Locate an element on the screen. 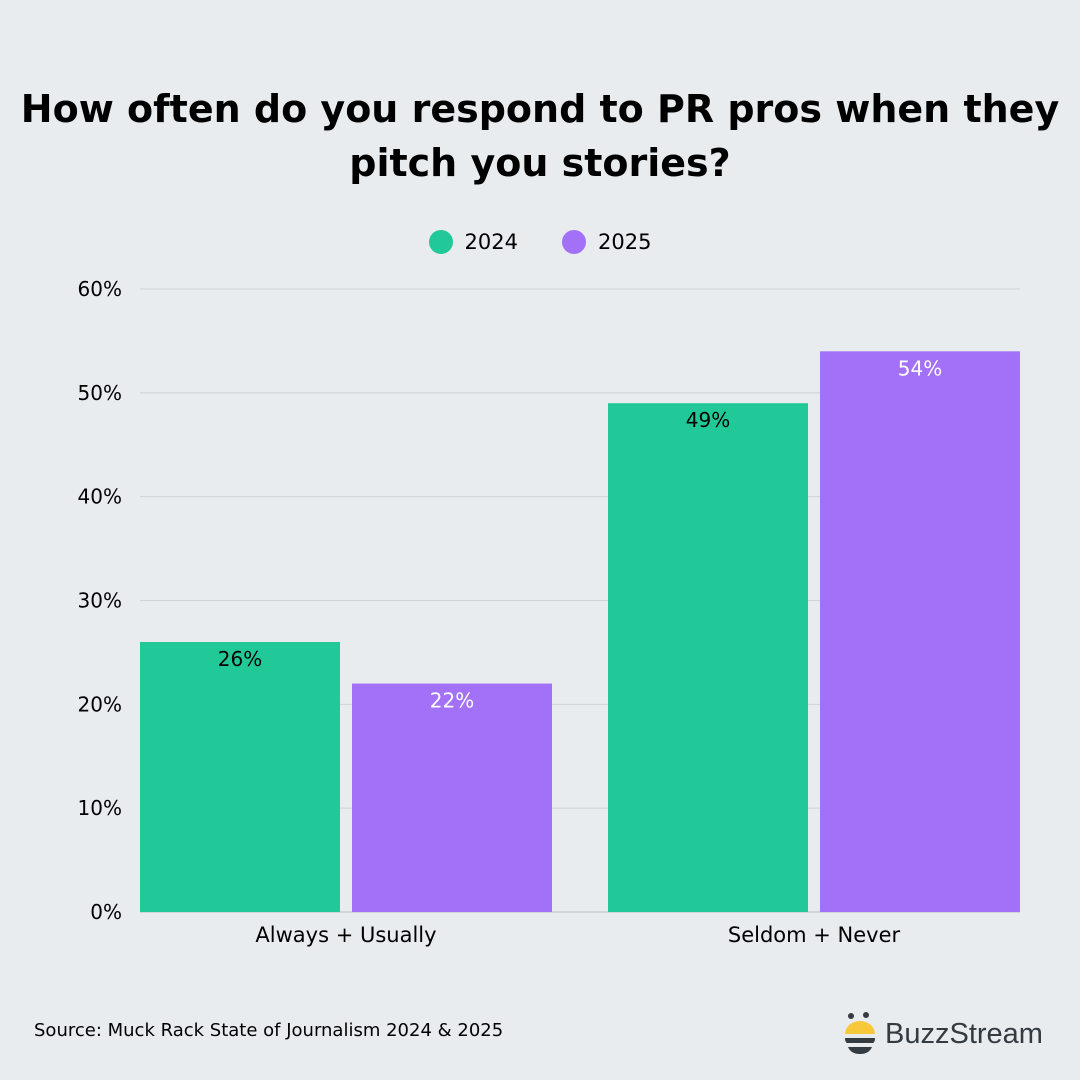 The height and width of the screenshot is (1080, 1080). logo-text: BuzzStream is located at coordinates (964, 1033).